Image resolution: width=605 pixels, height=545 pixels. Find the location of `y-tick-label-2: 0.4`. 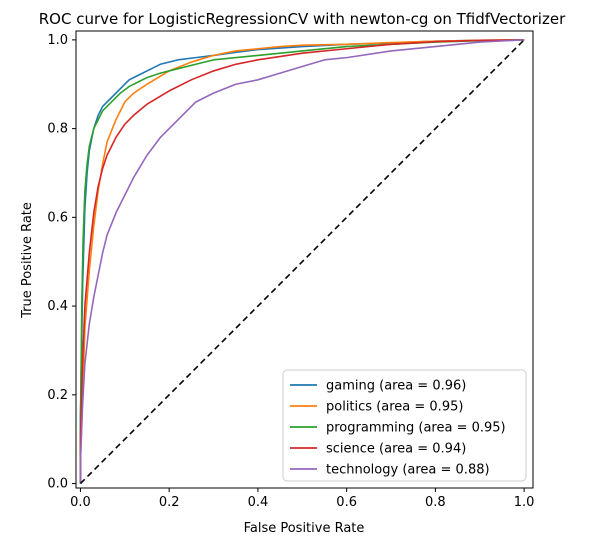

y-tick-label-2: 0.4 is located at coordinates (57, 306).